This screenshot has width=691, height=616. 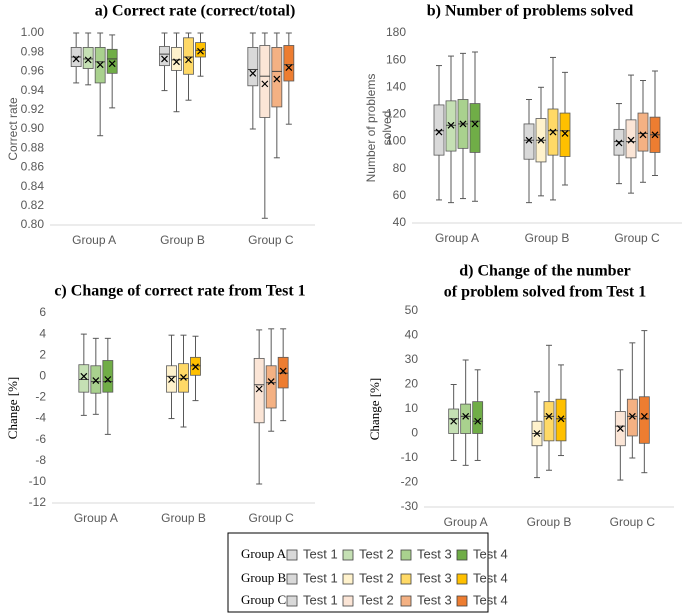 What do you see at coordinates (12, 408) in the screenshot?
I see `y-axis-label: Change [%]` at bounding box center [12, 408].